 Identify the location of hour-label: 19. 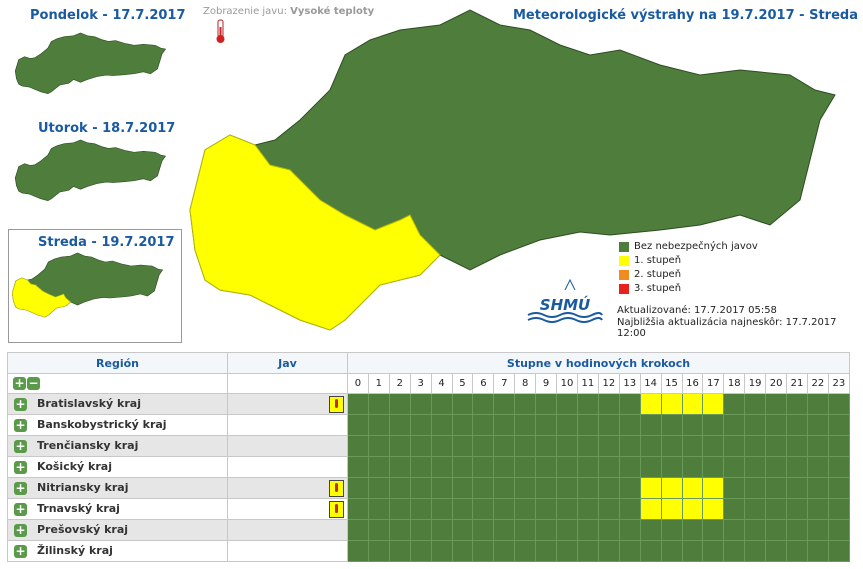
(755, 383).